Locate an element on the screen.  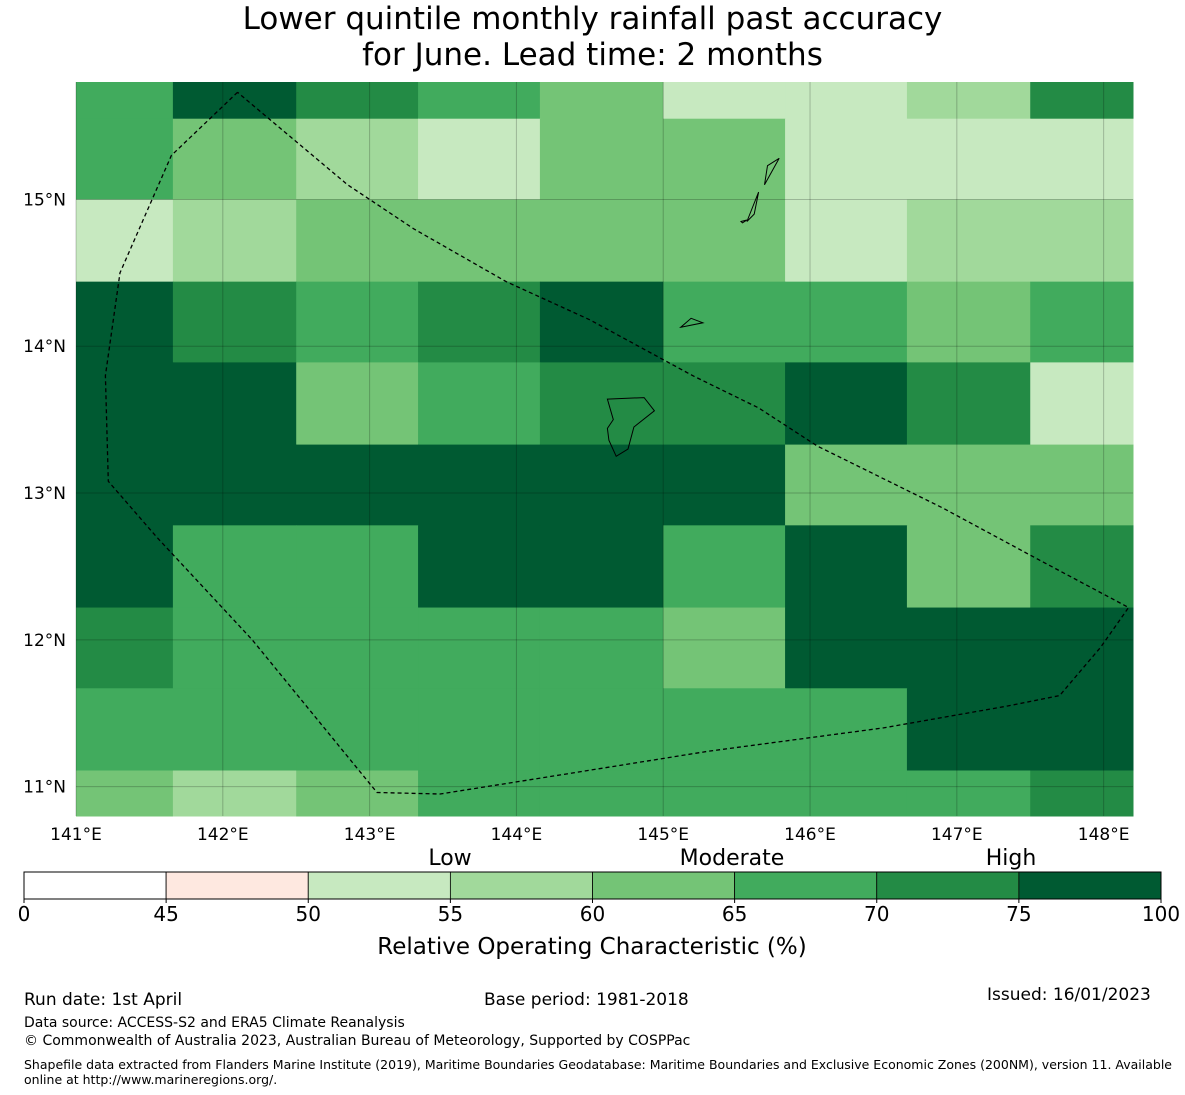
x-tick-label: 147°E is located at coordinates (957, 835).